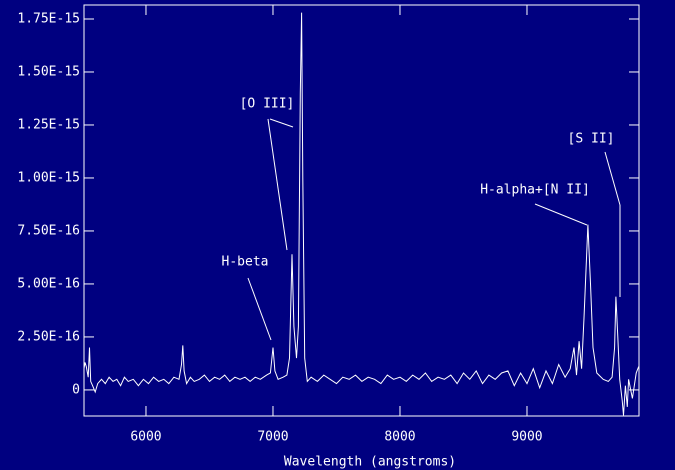 This screenshot has height=470, width=675. I want to click on x-tick-label: 6000, so click(145, 437).